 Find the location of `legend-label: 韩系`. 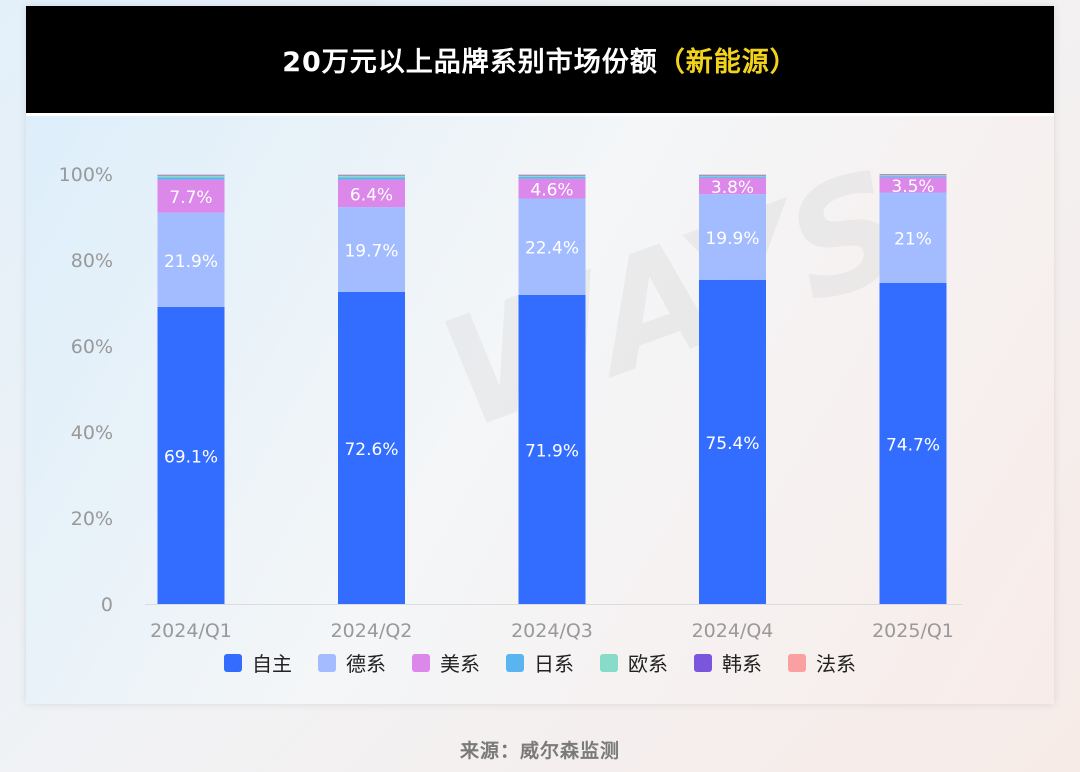

legend-label: 韩系 is located at coordinates (742, 664).